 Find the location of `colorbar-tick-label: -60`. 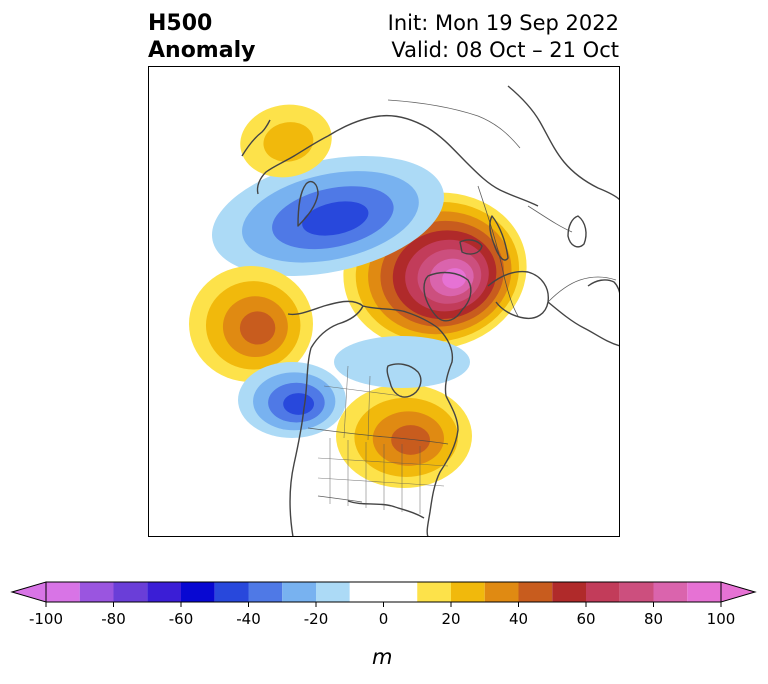

colorbar-tick-label: -60 is located at coordinates (181, 619).